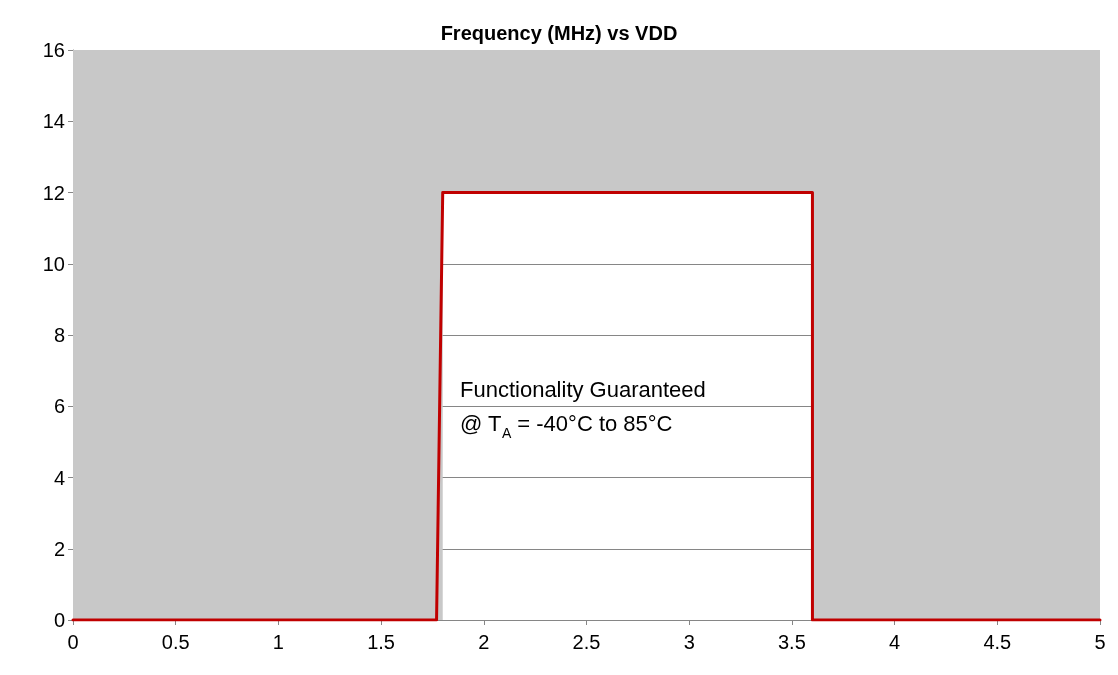 This screenshot has width=1118, height=675. What do you see at coordinates (59, 548) in the screenshot?
I see `y-tick-label: 2` at bounding box center [59, 548].